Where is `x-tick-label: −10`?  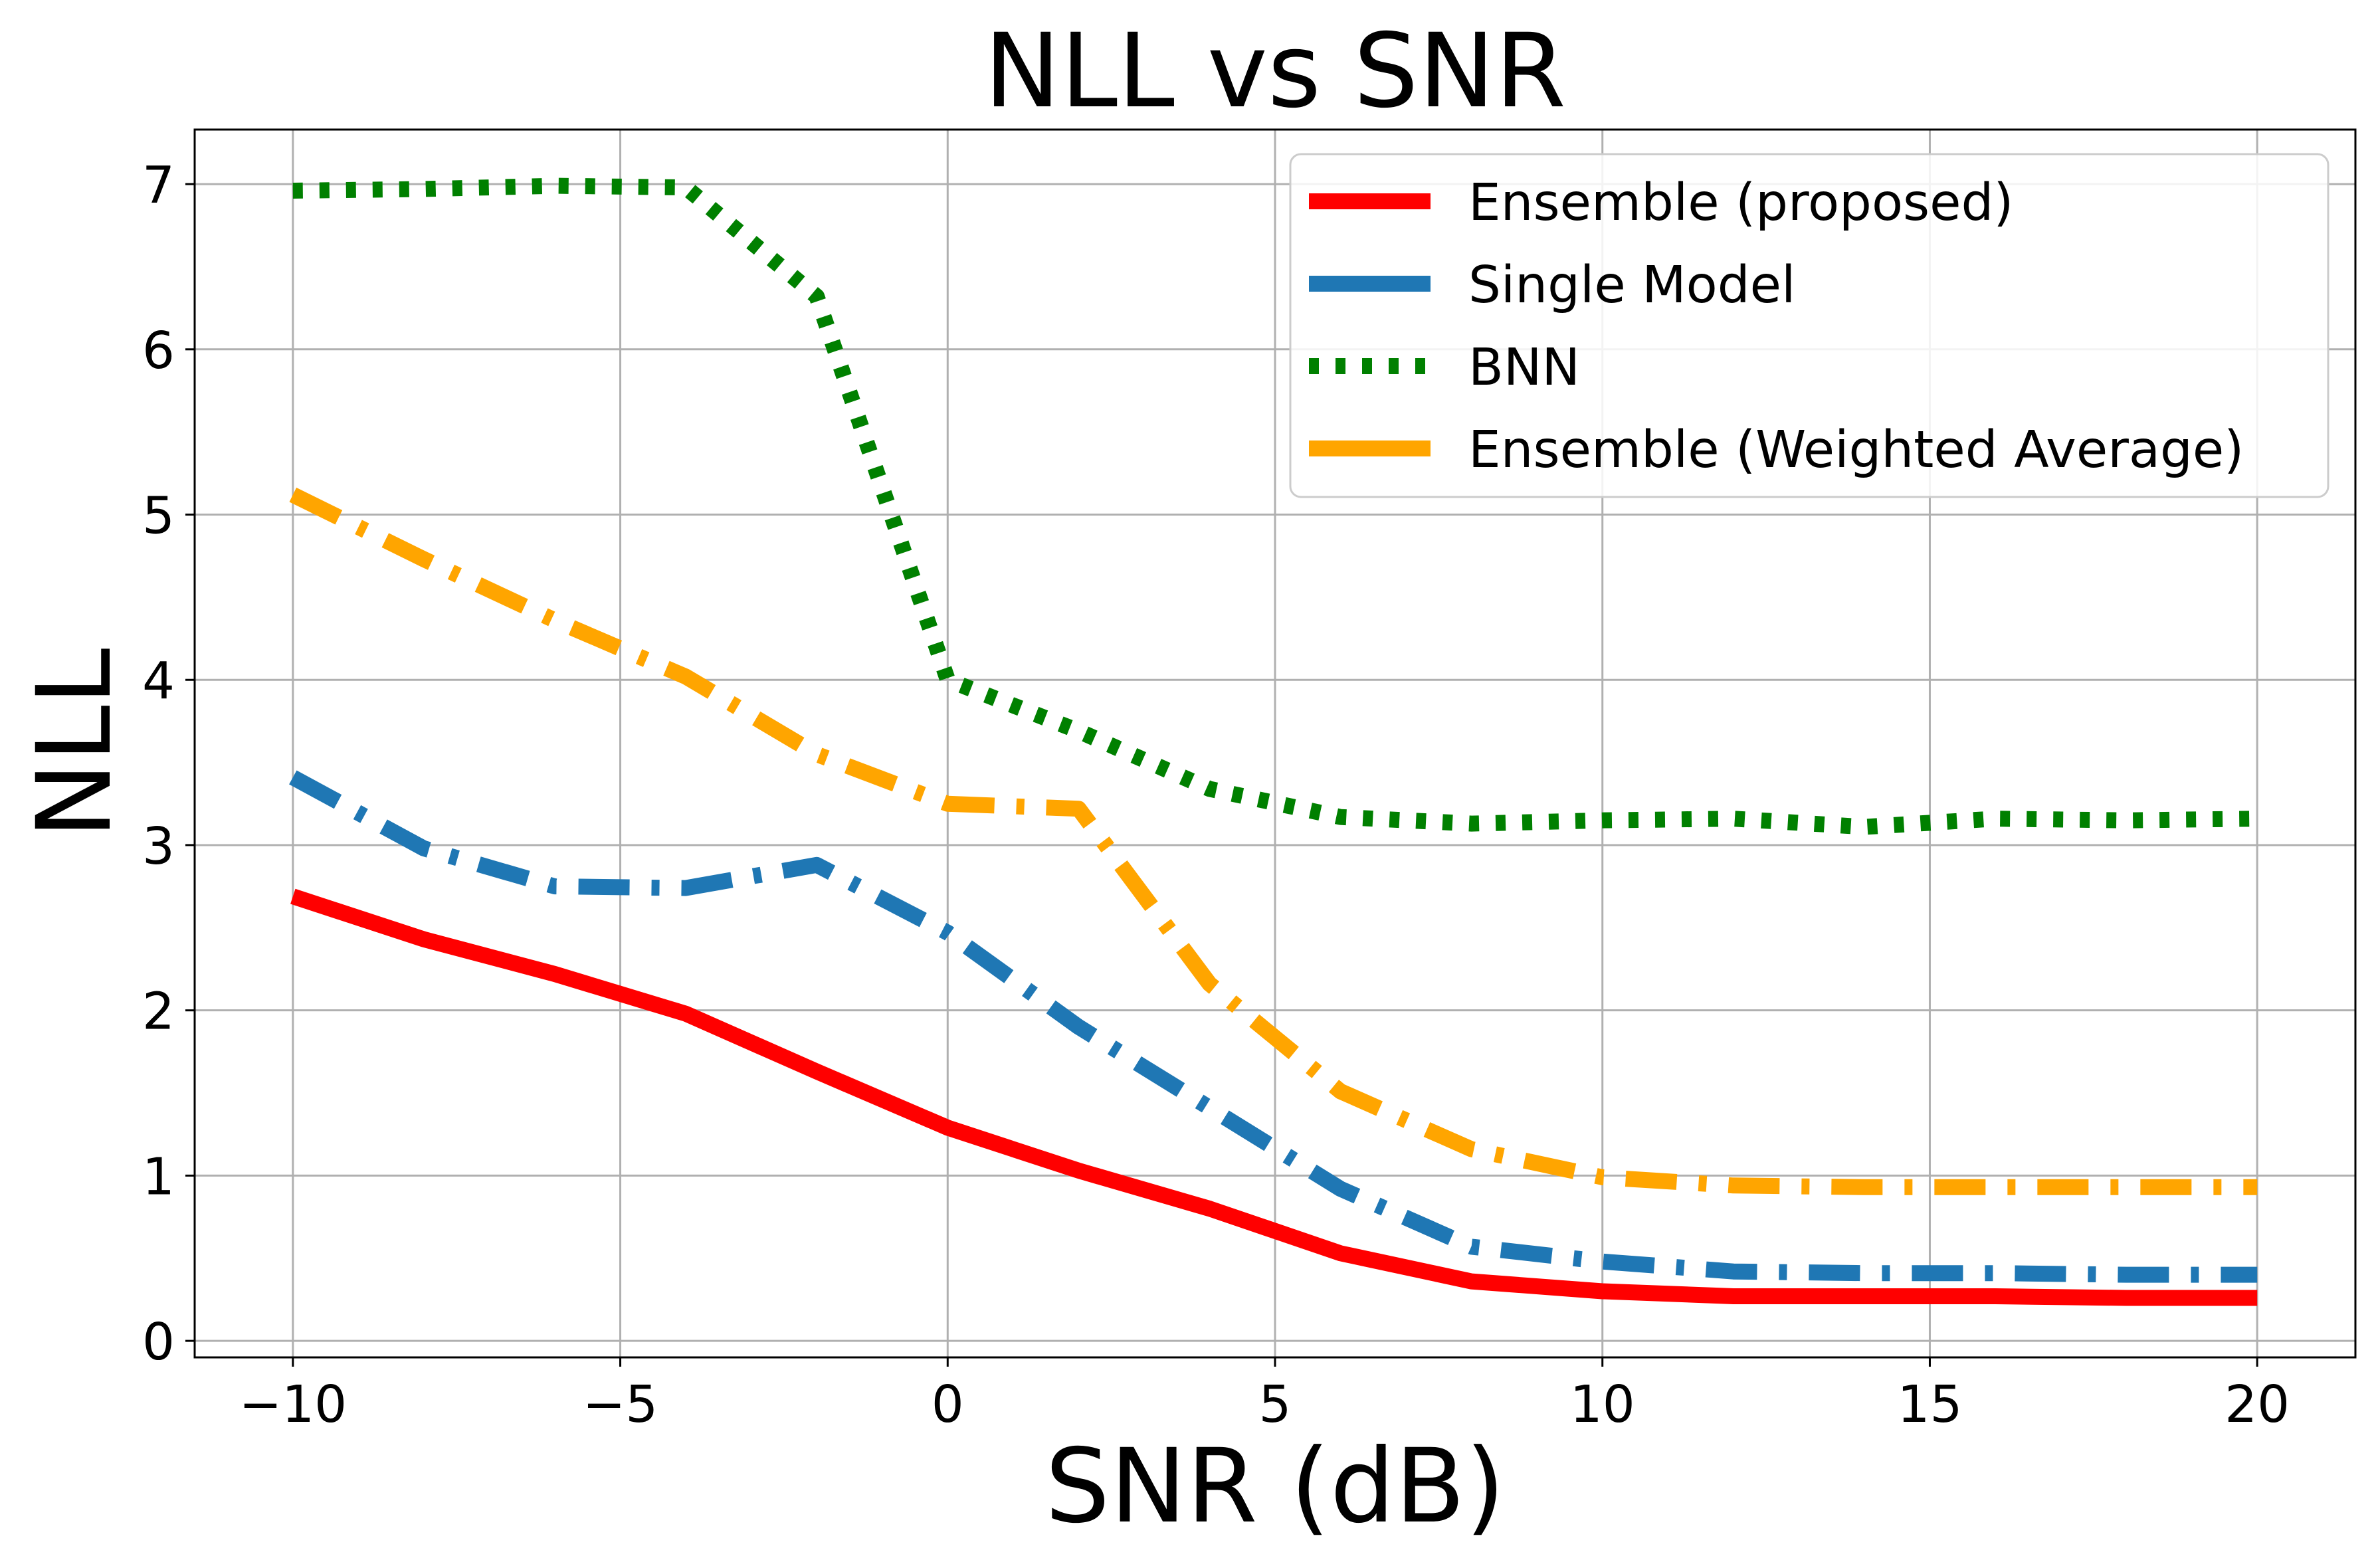 x-tick-label: −10 is located at coordinates (293, 1404).